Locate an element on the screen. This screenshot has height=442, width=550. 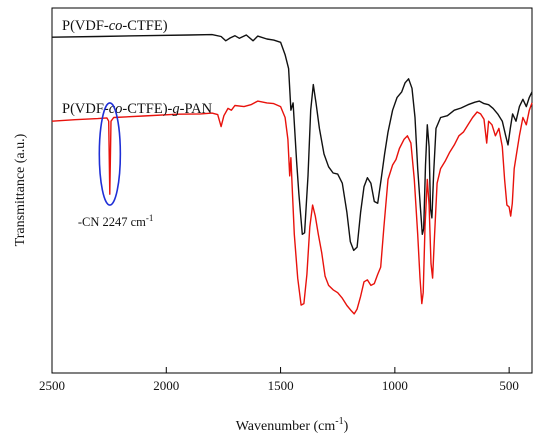
x-tick-label: 2000 is located at coordinates (166, 385).